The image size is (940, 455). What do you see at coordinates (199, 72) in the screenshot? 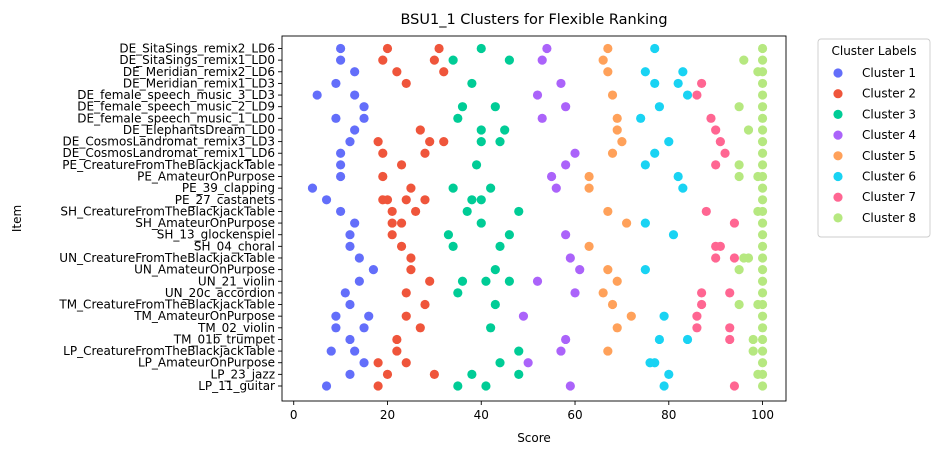
I see `y-tick-label: DE_Meridian_remix2_LD6` at bounding box center [199, 72].